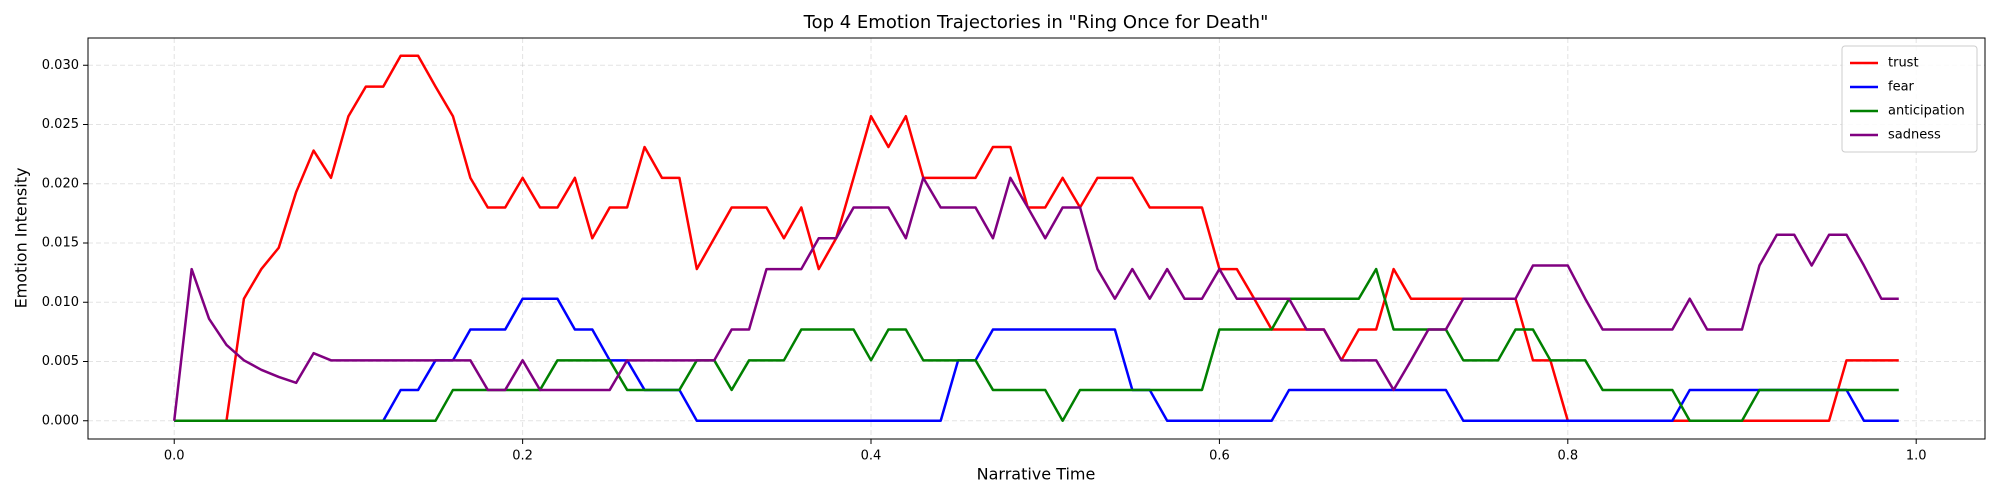  Describe the element at coordinates (871, 456) in the screenshot. I see `x-tick-label: 0.4` at that location.